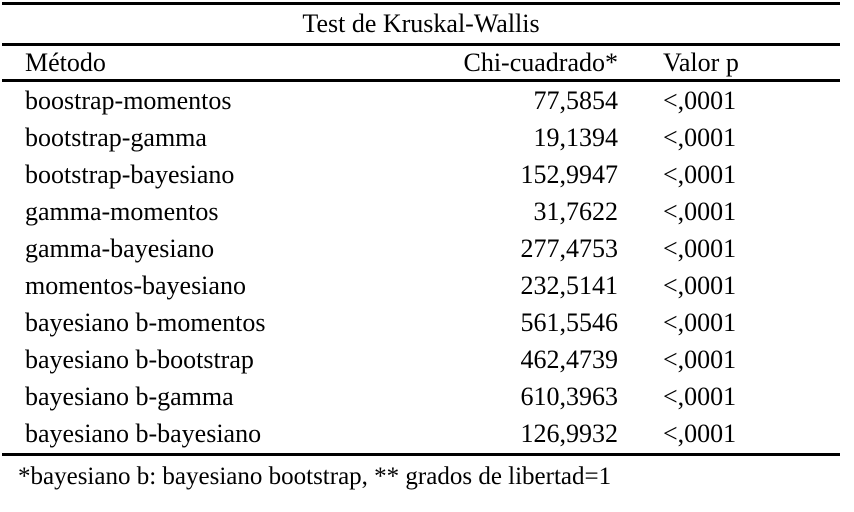 This screenshot has height=512, width=854. I want to click on chi-squared-cell: 77,5854, so click(576, 100).